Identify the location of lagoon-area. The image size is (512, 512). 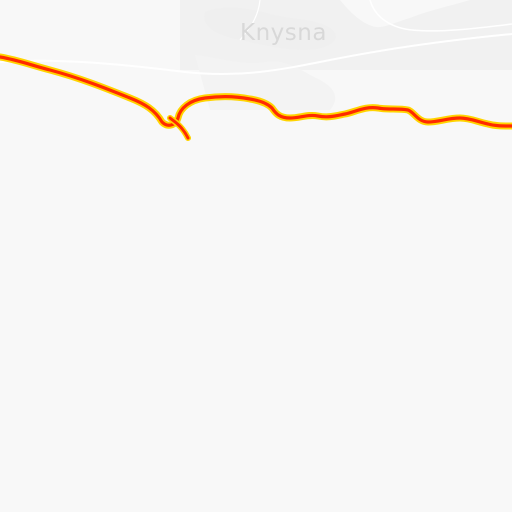
(270, 28).